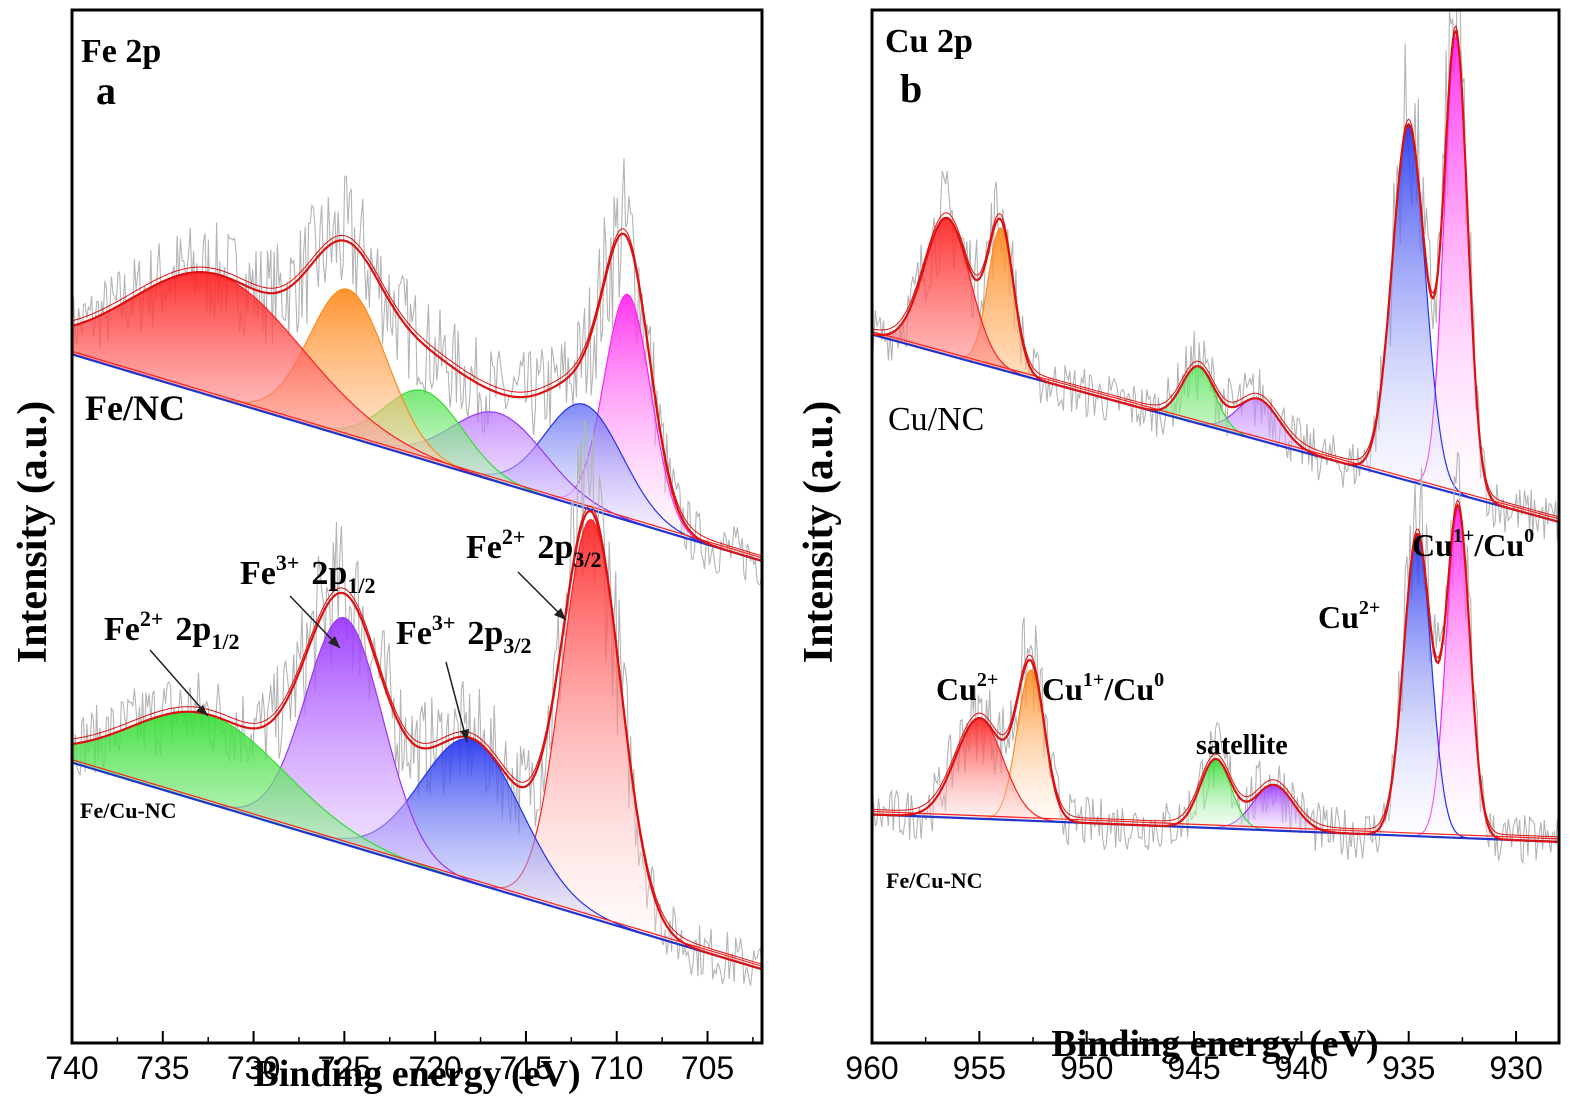  I want to click on x-tick-label-b-3: 945, so click(1193, 1068).